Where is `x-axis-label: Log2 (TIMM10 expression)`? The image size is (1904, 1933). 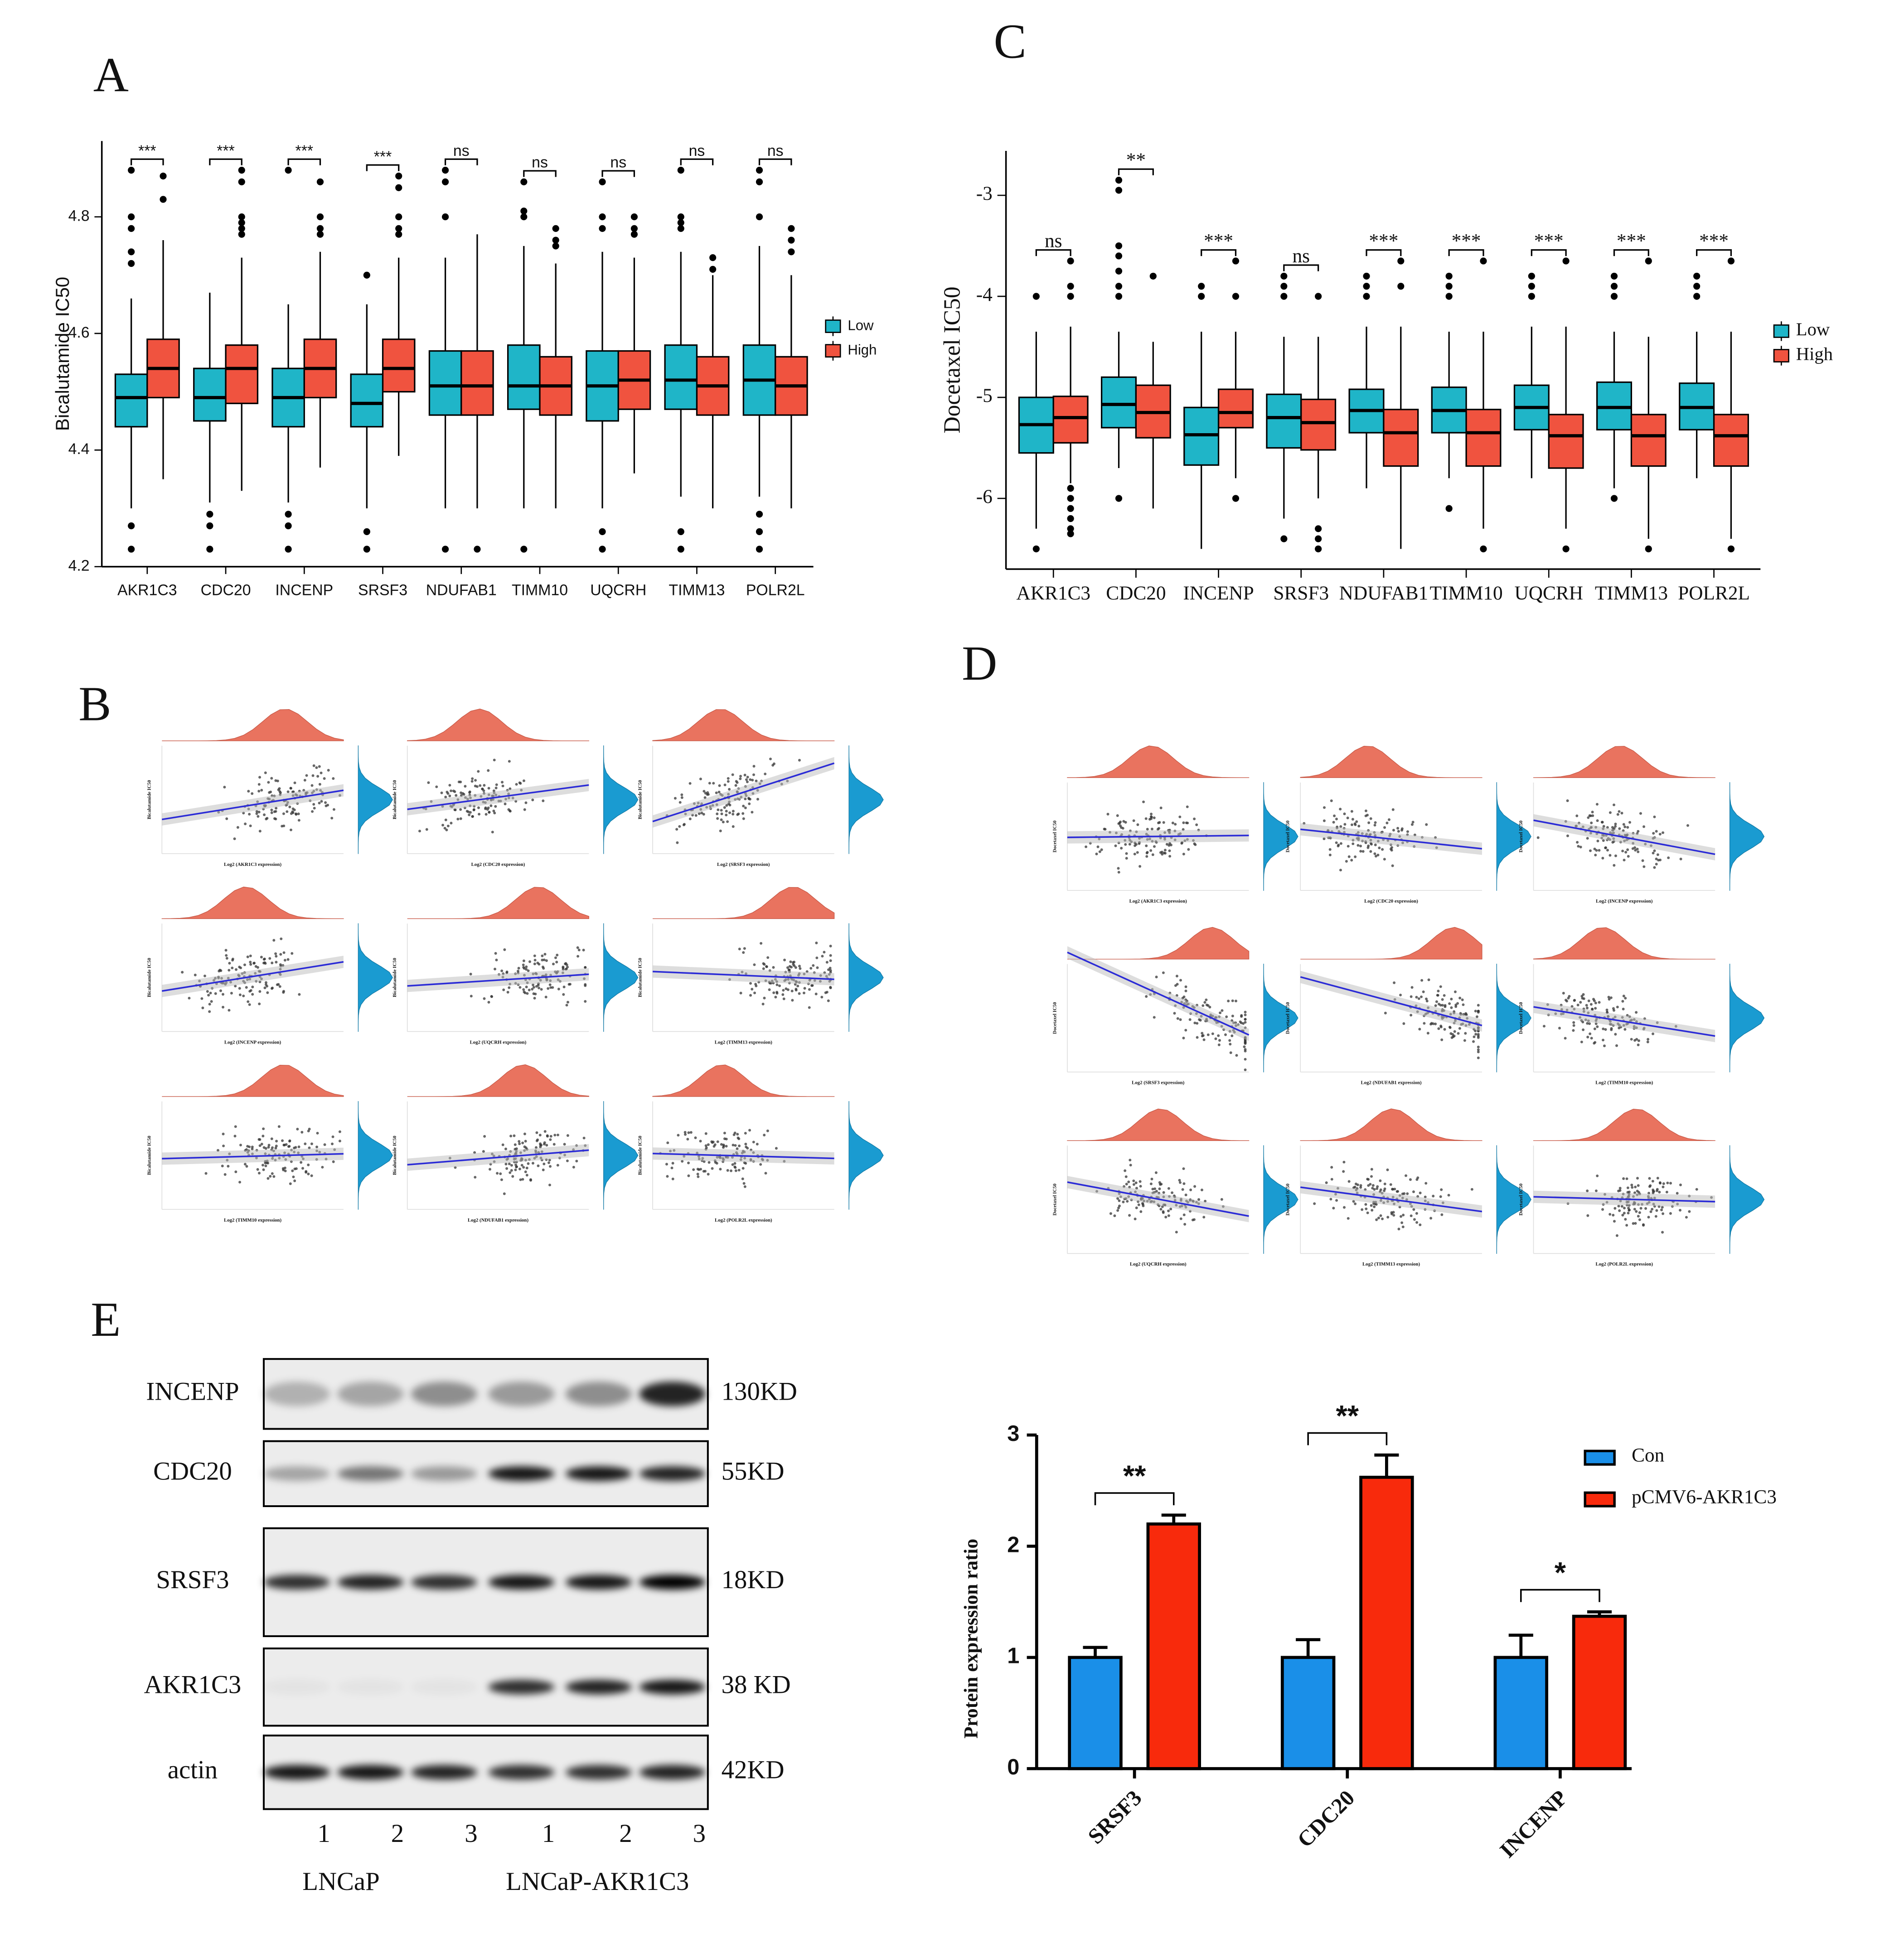
x-axis-label: Log2 (TIMM10 expression) is located at coordinates (253, 1220).